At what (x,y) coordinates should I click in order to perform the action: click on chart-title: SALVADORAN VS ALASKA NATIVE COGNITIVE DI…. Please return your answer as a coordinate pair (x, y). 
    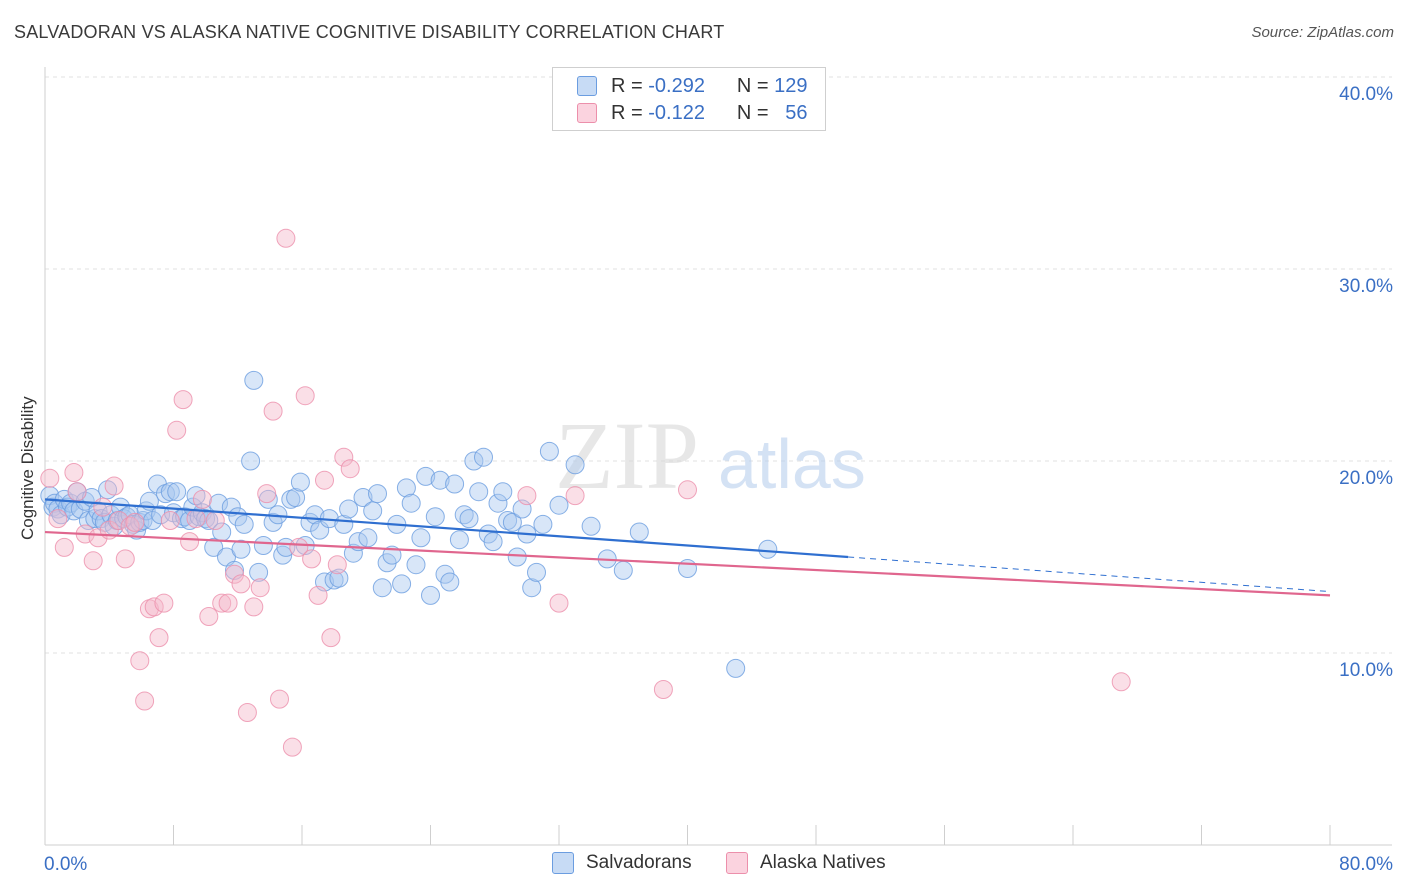
    Looking at the image, I should click on (369, 32).